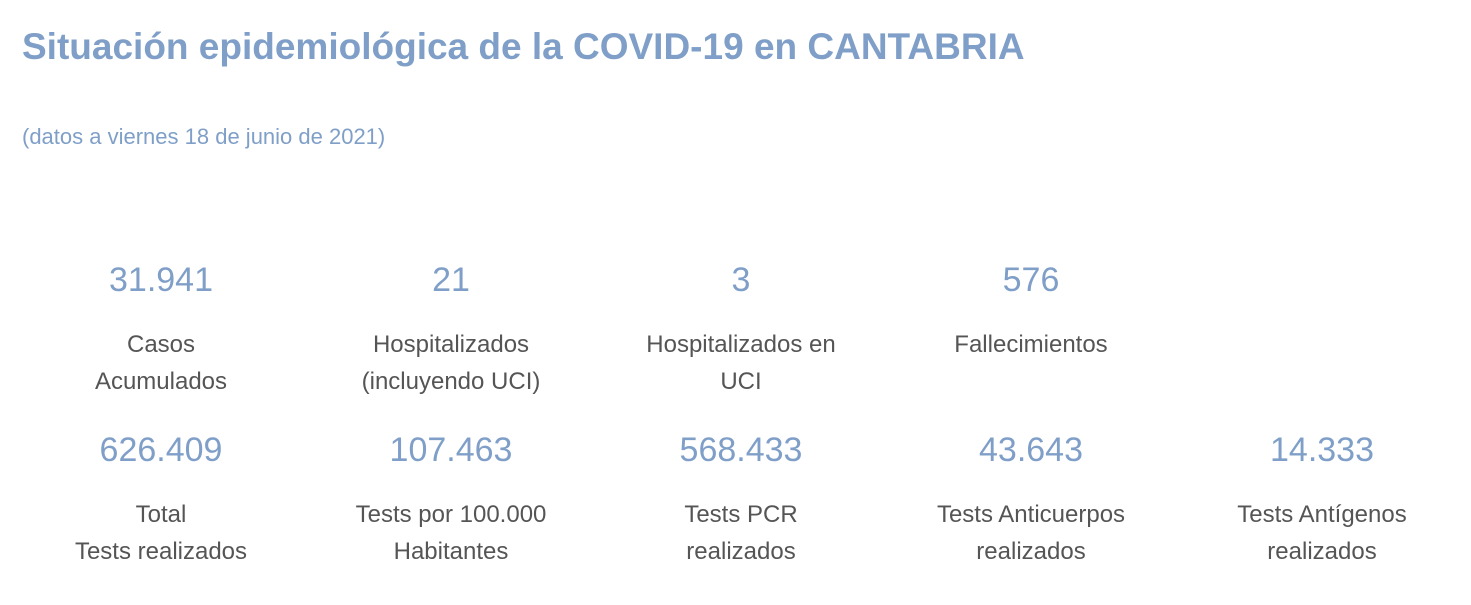 The image size is (1471, 605). Describe the element at coordinates (161, 514) in the screenshot. I see `stat-label-line: Total` at that location.